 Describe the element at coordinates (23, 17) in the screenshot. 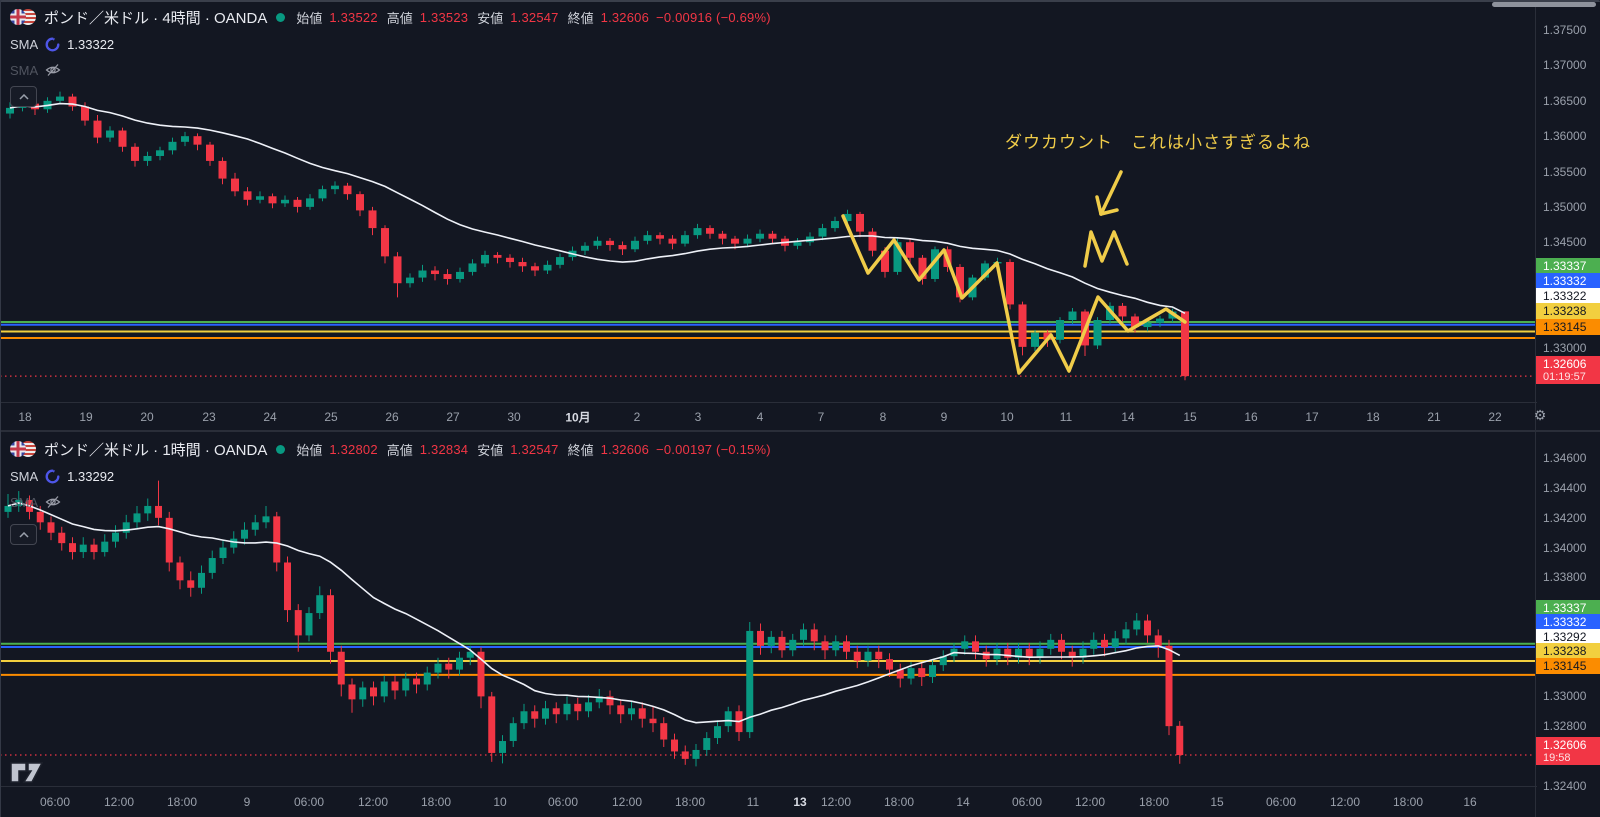

I see `symbol-pair-flag-icon` at that location.